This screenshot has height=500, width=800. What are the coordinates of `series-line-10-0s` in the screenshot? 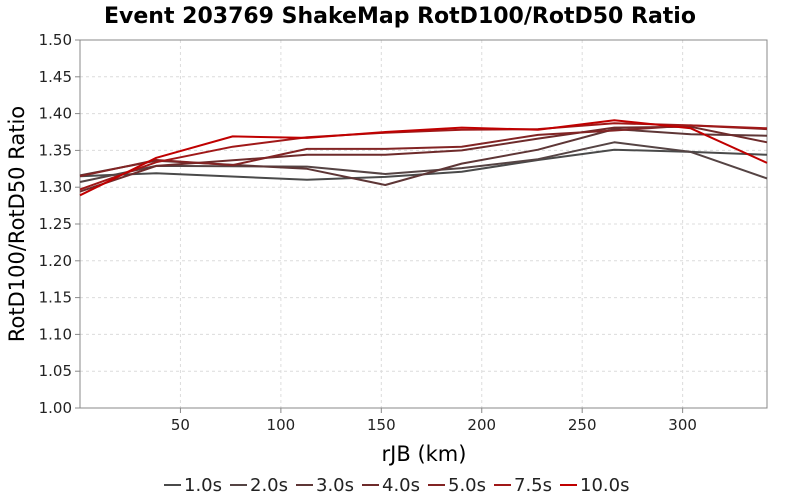 It's located at (423, 158).